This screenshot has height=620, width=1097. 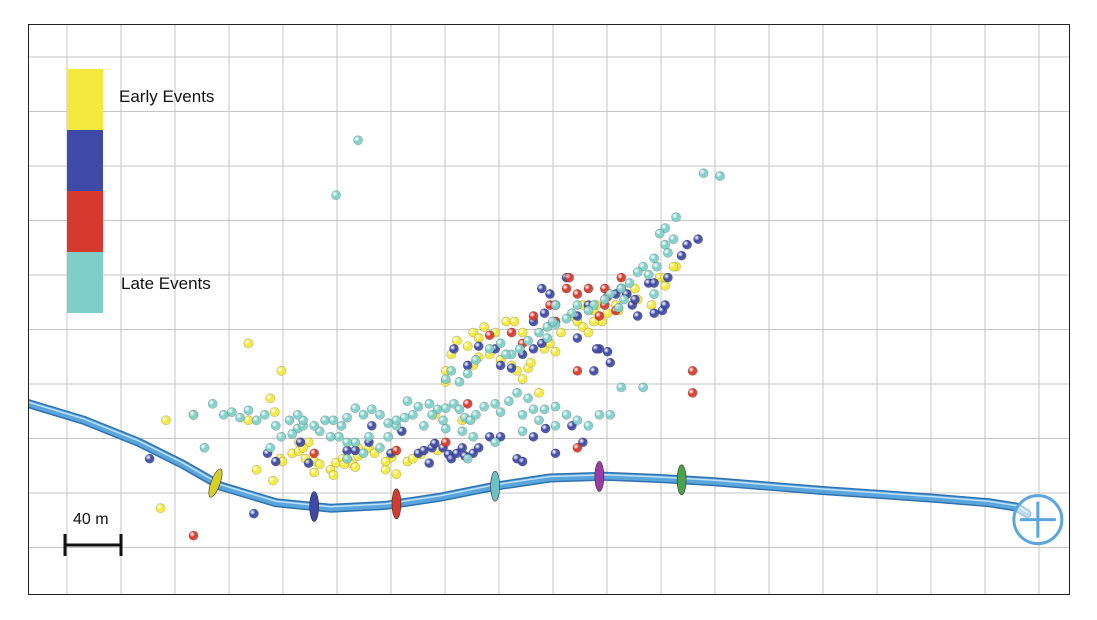 I want to click on legend-label-late: Late Events, so click(x=166, y=283).